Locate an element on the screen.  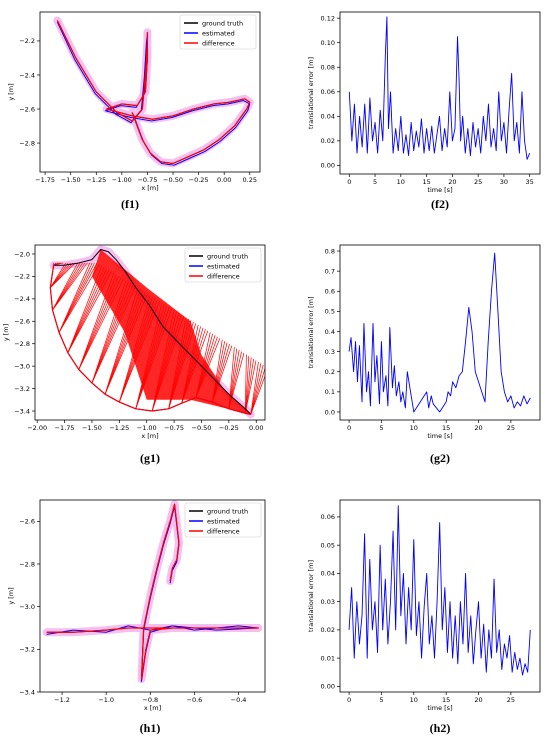
x-tick-label: −1.25 is located at coordinates (96, 180).